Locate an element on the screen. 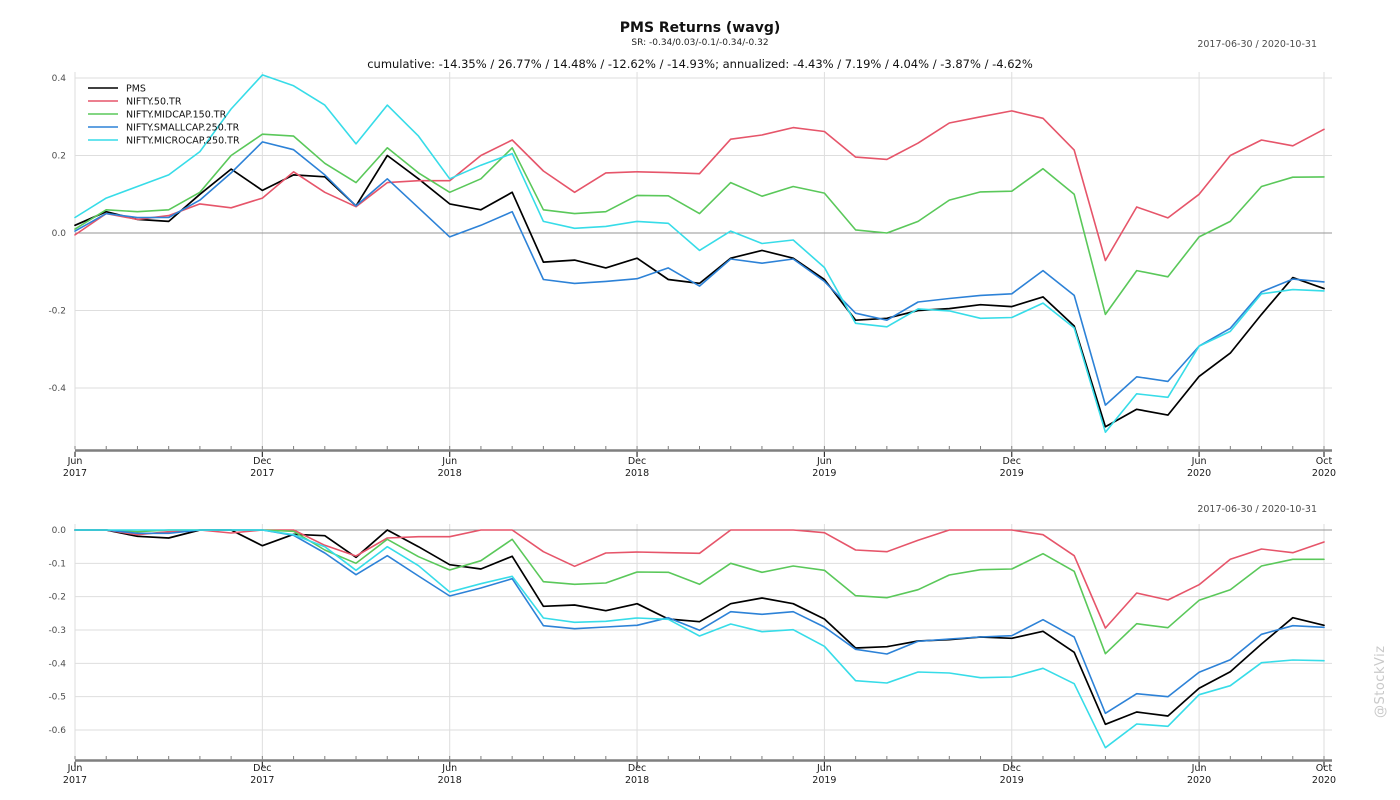 This screenshot has height=800, width=1400. legend-label-pms: PMS is located at coordinates (136, 89).